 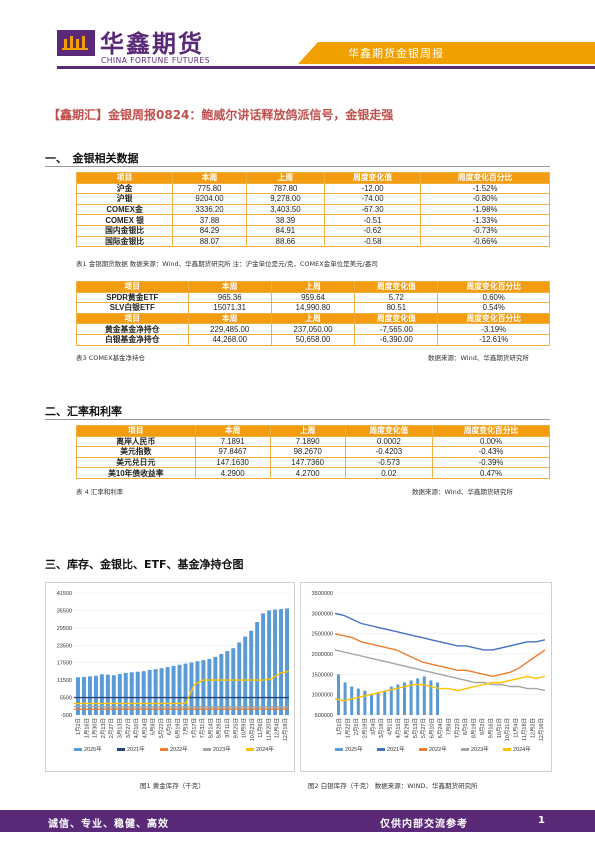 I want to click on table-cell: -0.62, so click(x=372, y=230).